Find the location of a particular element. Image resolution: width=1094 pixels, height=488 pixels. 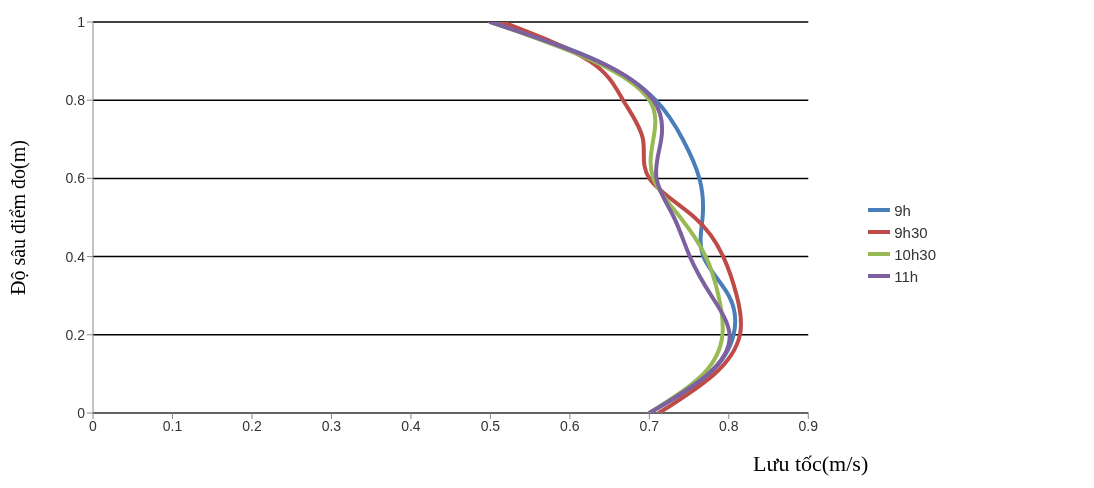

y-tick-label: 0.4 is located at coordinates (75, 256).